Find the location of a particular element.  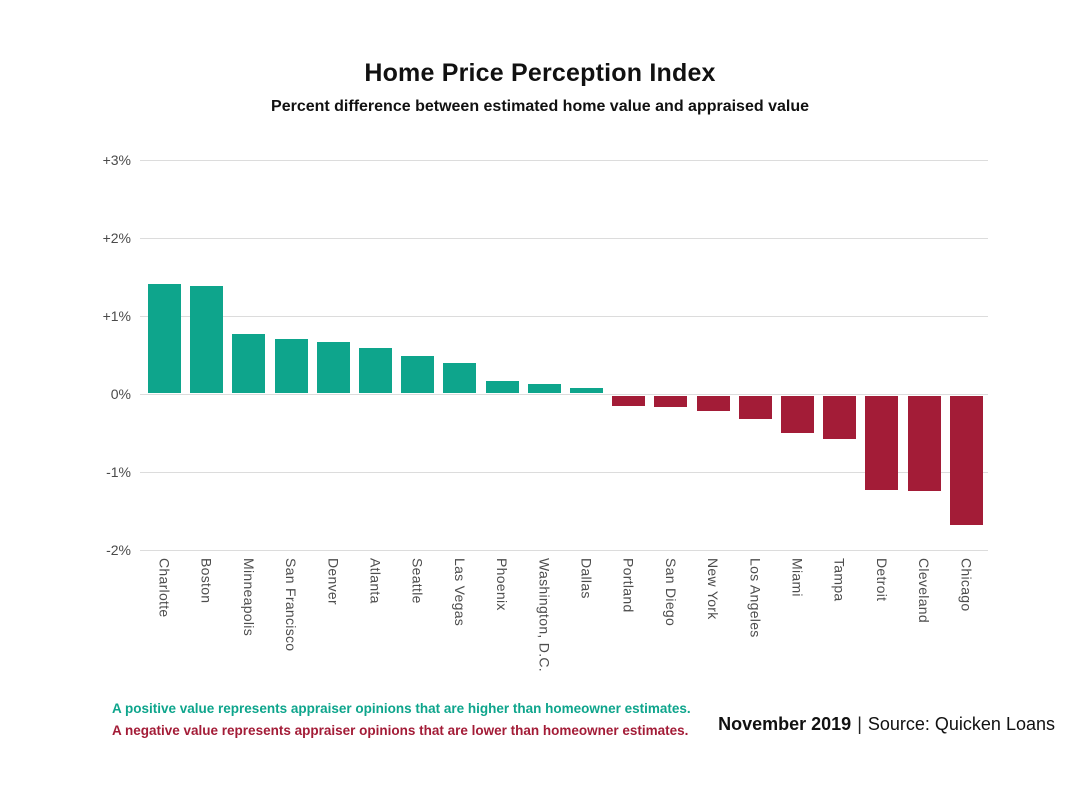

bar-los-angeles is located at coordinates (755, 407).